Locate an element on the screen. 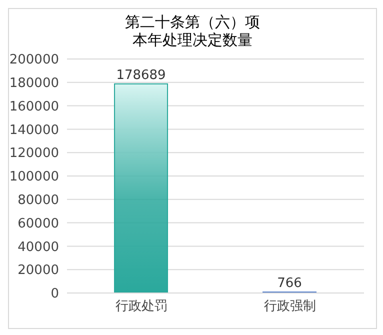 The width and height of the screenshot is (383, 335). data-label: 178689 is located at coordinates (141, 75).